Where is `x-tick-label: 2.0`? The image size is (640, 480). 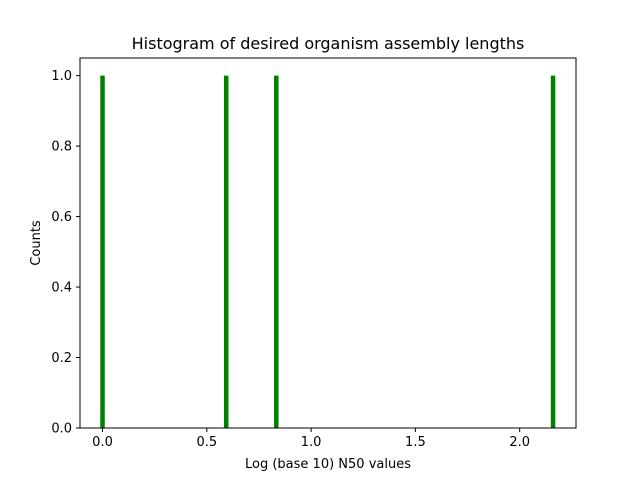 x-tick-label: 2.0 is located at coordinates (519, 442).